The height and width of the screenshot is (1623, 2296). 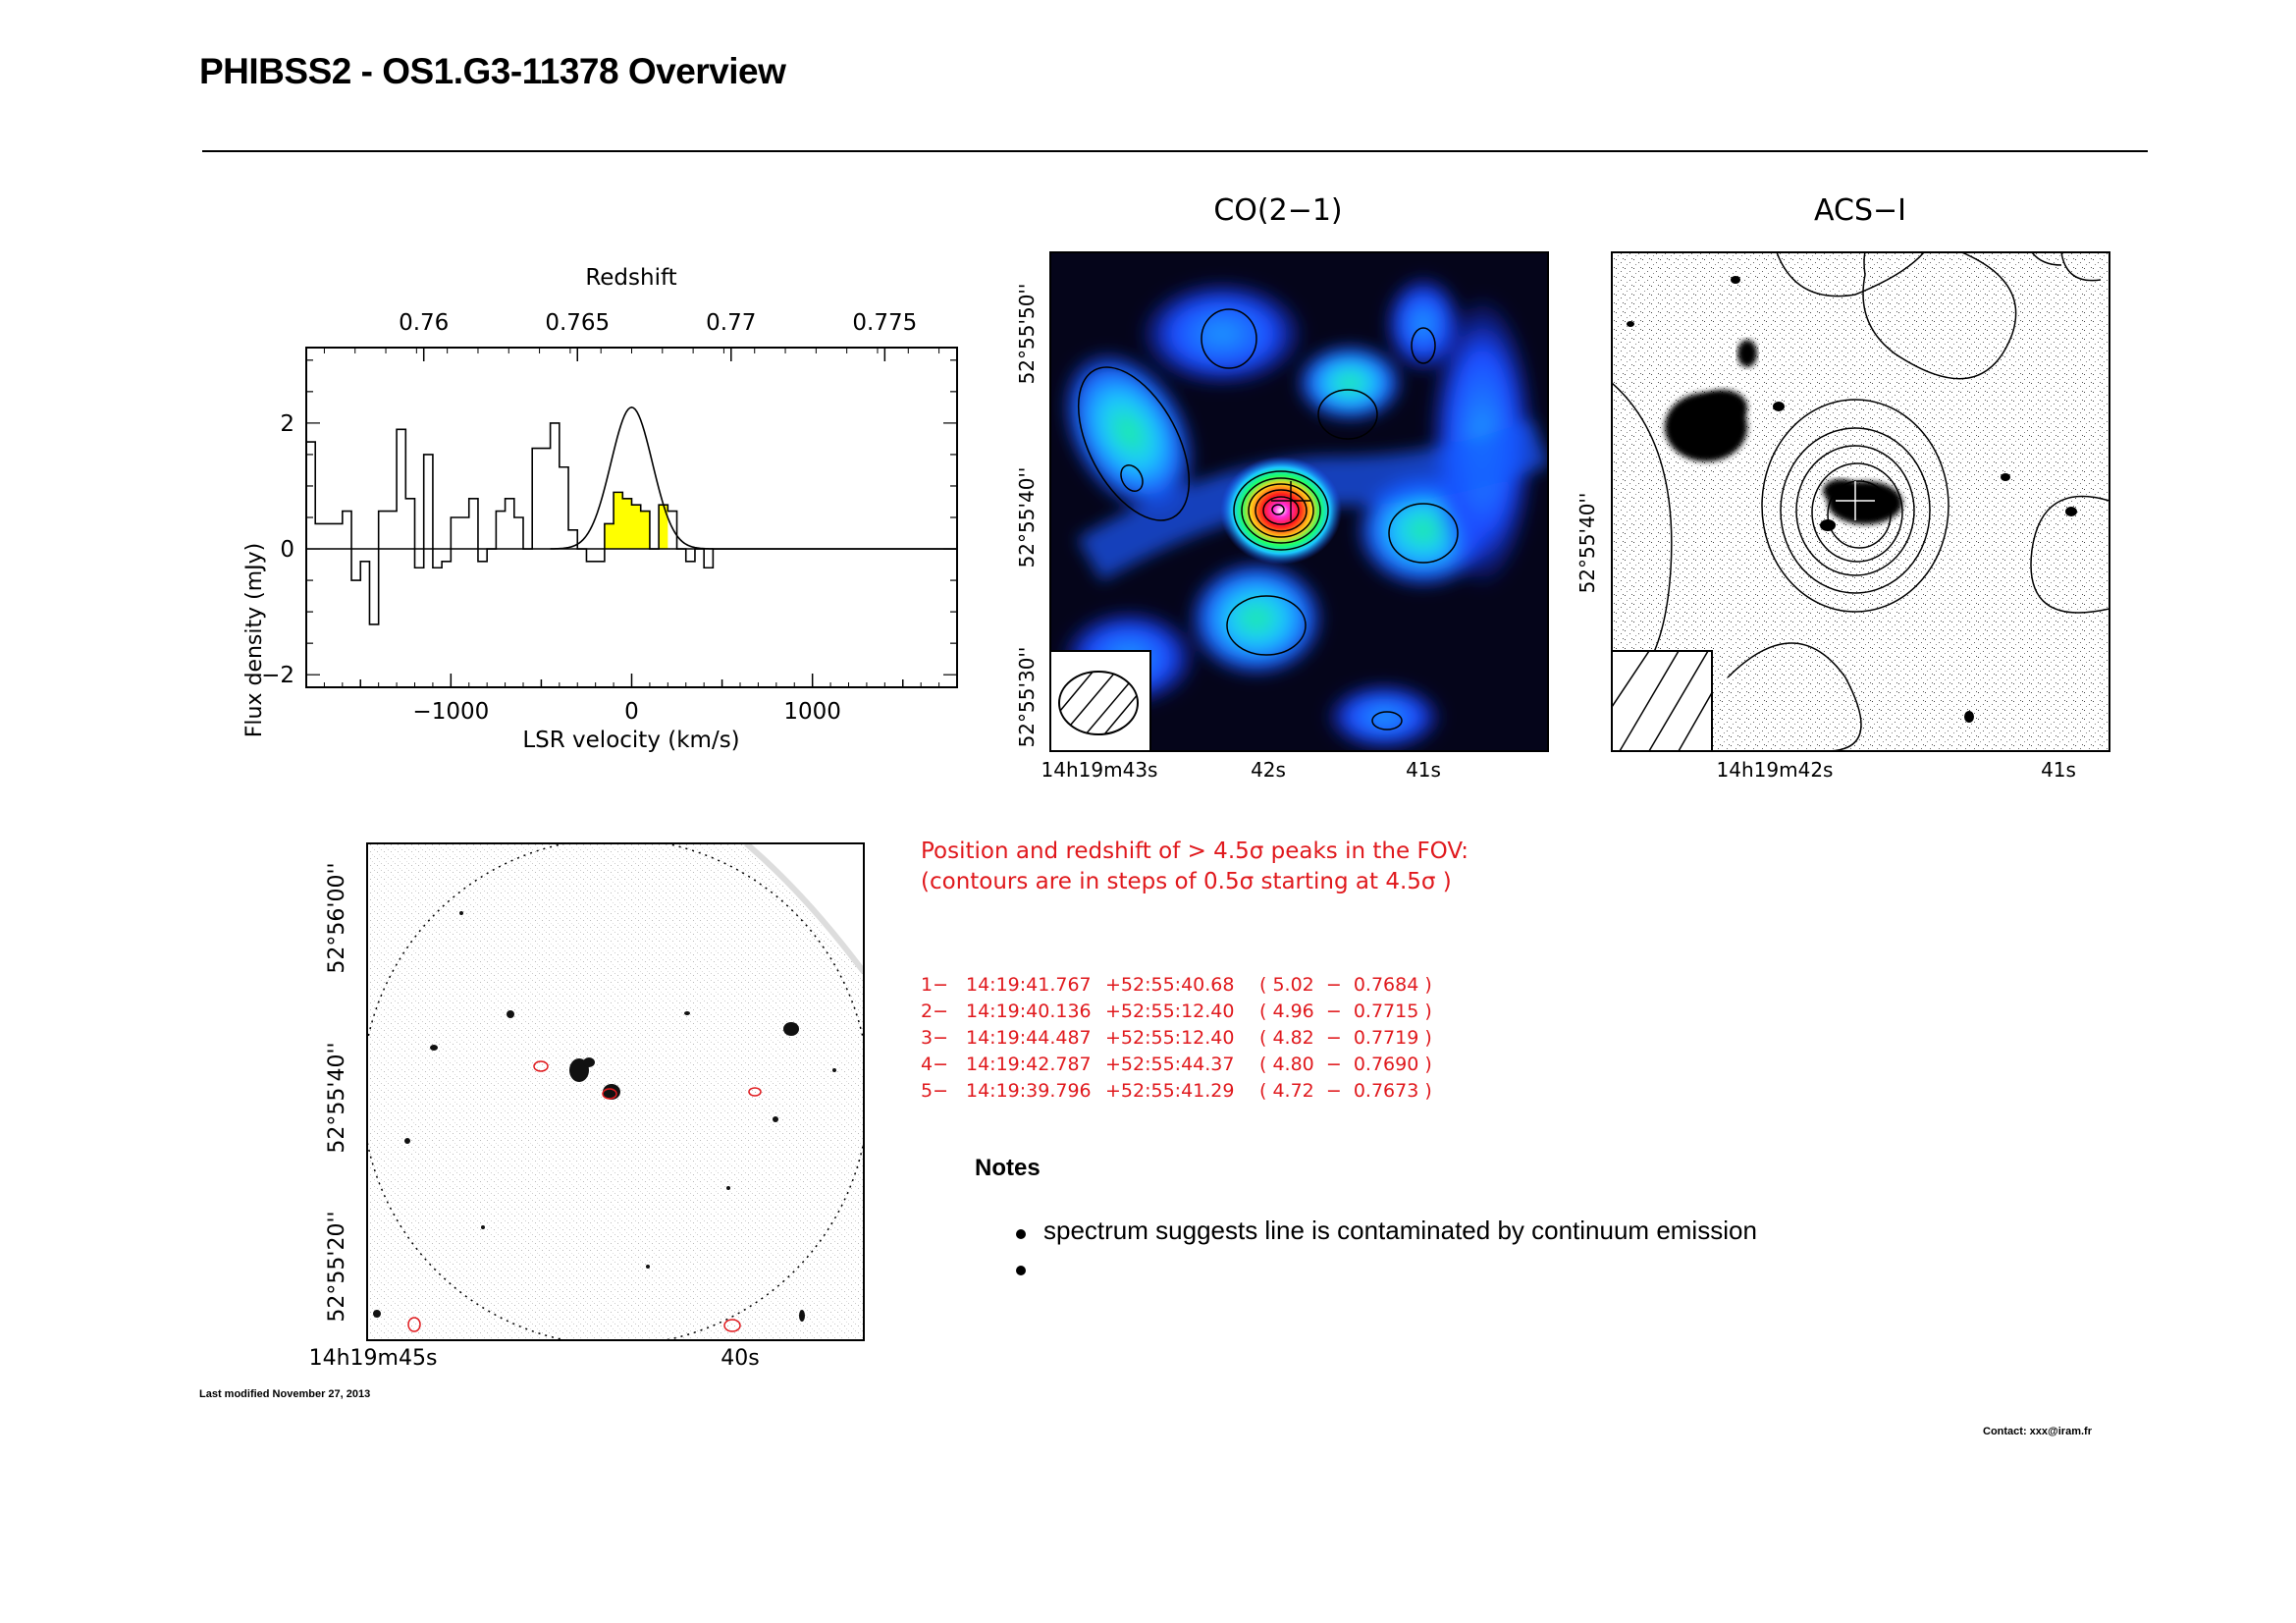 I want to click on peak-n: 3−, so click(x=935, y=1038).